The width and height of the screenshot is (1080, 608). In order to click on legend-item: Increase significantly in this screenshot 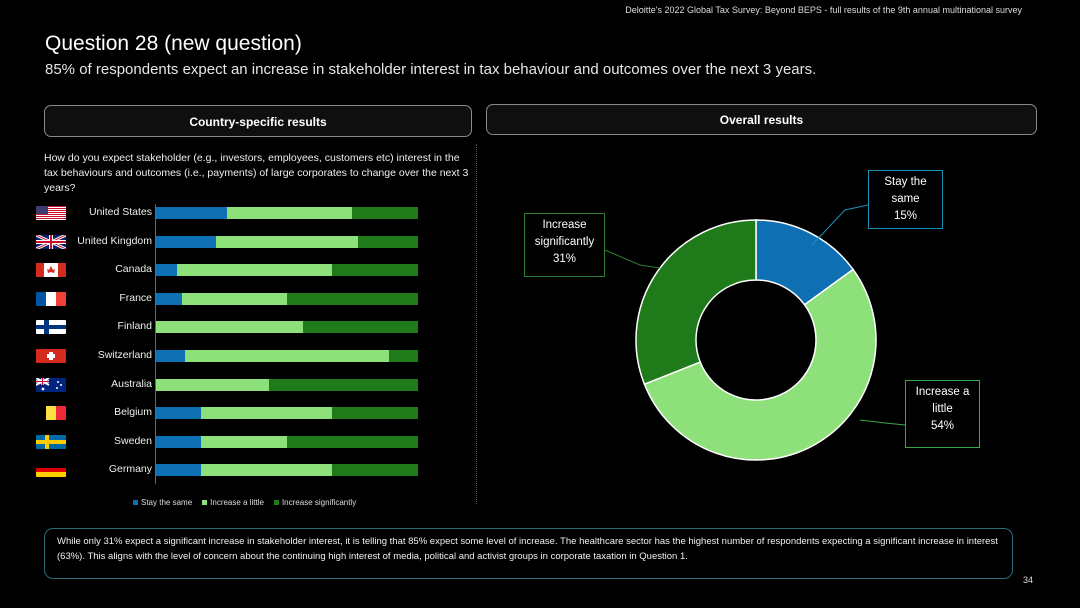, I will do `click(315, 502)`.